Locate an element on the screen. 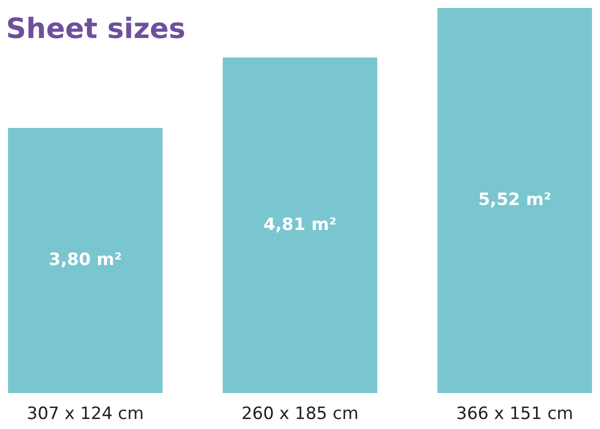 Image resolution: width=600 pixels, height=429 pixels. x-tick-label: 307 x 124 cm is located at coordinates (85, 414).